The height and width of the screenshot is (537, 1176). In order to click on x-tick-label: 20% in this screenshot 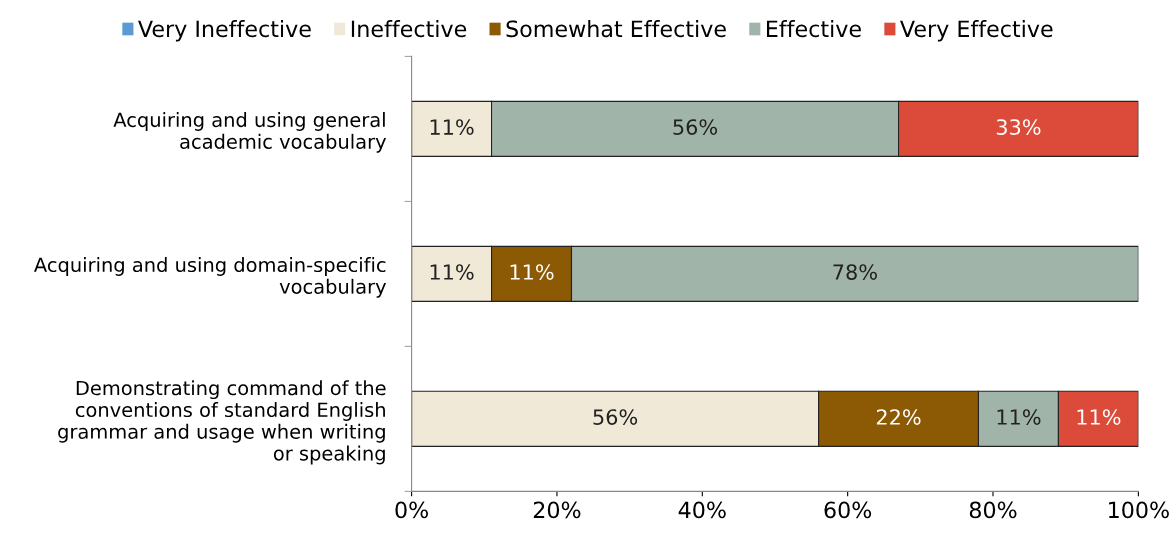, I will do `click(557, 510)`.